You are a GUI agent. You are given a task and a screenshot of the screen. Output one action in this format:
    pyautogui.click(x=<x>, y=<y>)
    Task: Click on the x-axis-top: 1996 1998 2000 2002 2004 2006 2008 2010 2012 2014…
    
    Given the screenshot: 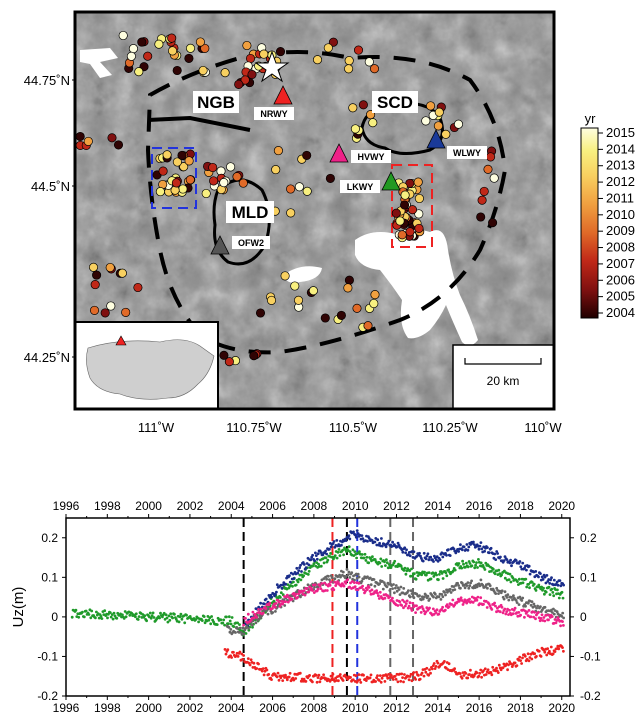 What is the action you would take?
    pyautogui.click(x=314, y=508)
    